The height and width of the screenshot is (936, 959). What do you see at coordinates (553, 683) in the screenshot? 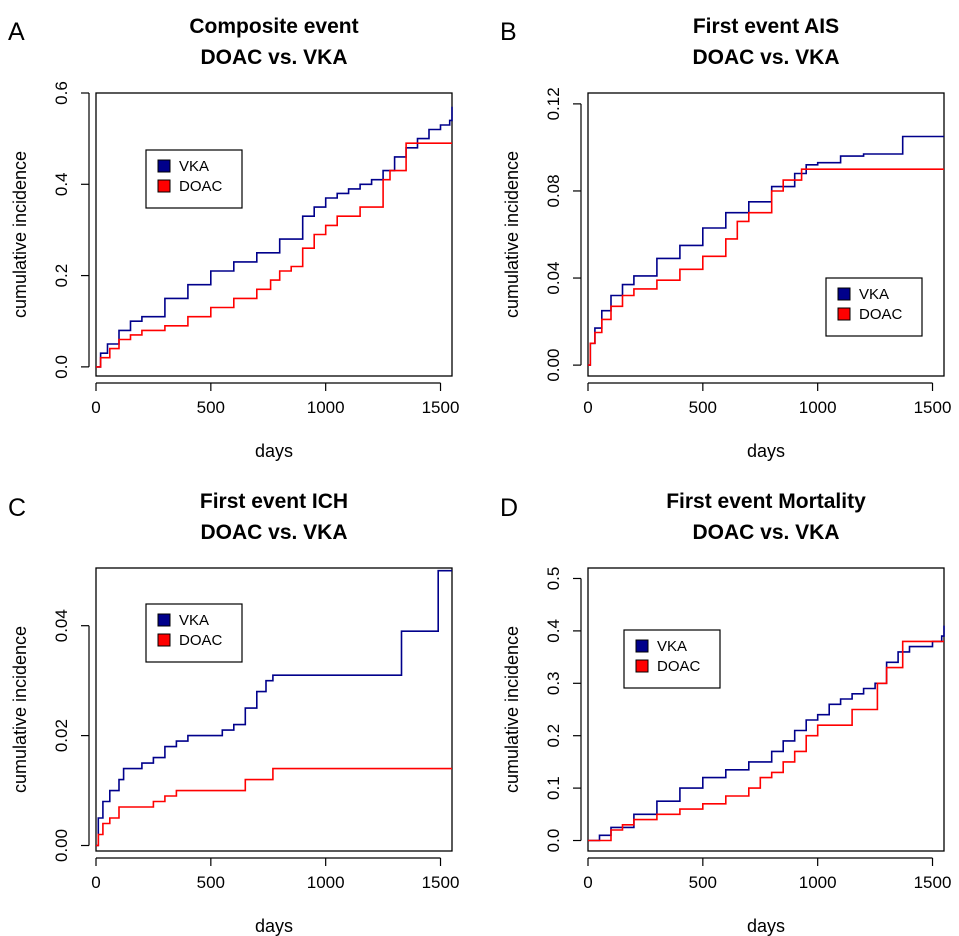
I see `y-tick-label: 0.3` at bounding box center [553, 683].